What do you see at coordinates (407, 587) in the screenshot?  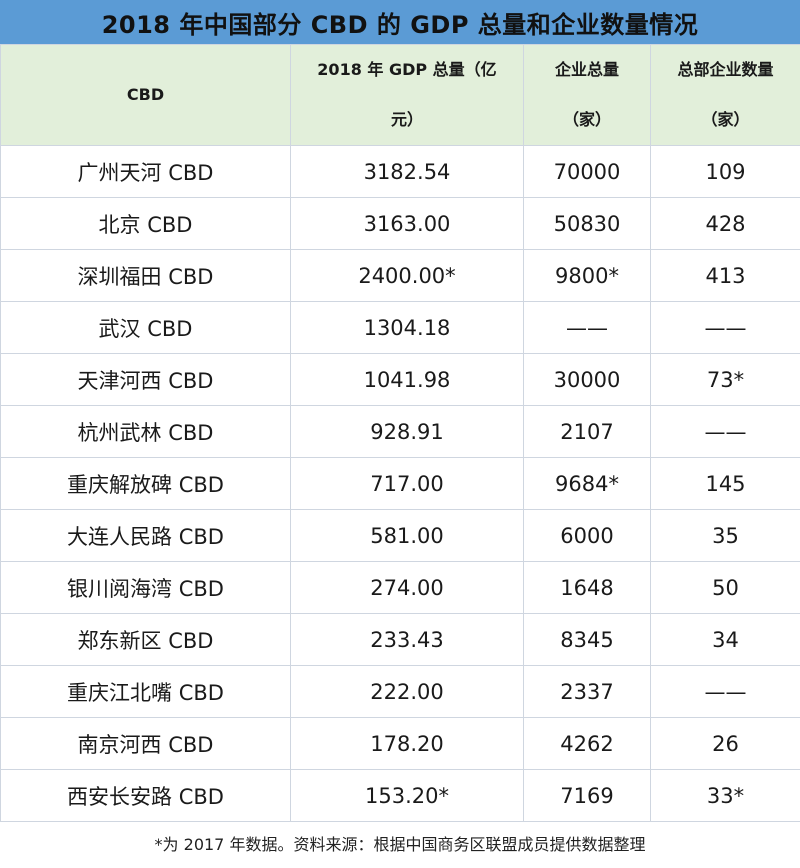 I see `gdp-cell: 274.00` at bounding box center [407, 587].